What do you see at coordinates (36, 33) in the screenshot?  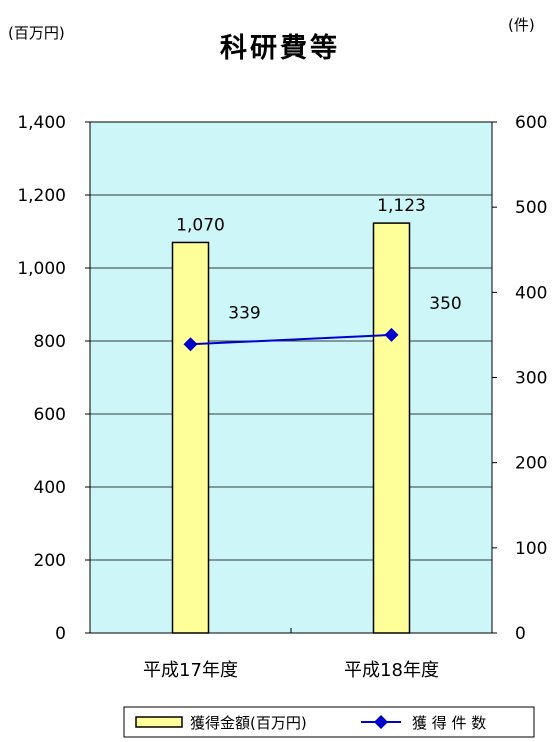 I see `left-axis-unit: (百万円)` at bounding box center [36, 33].